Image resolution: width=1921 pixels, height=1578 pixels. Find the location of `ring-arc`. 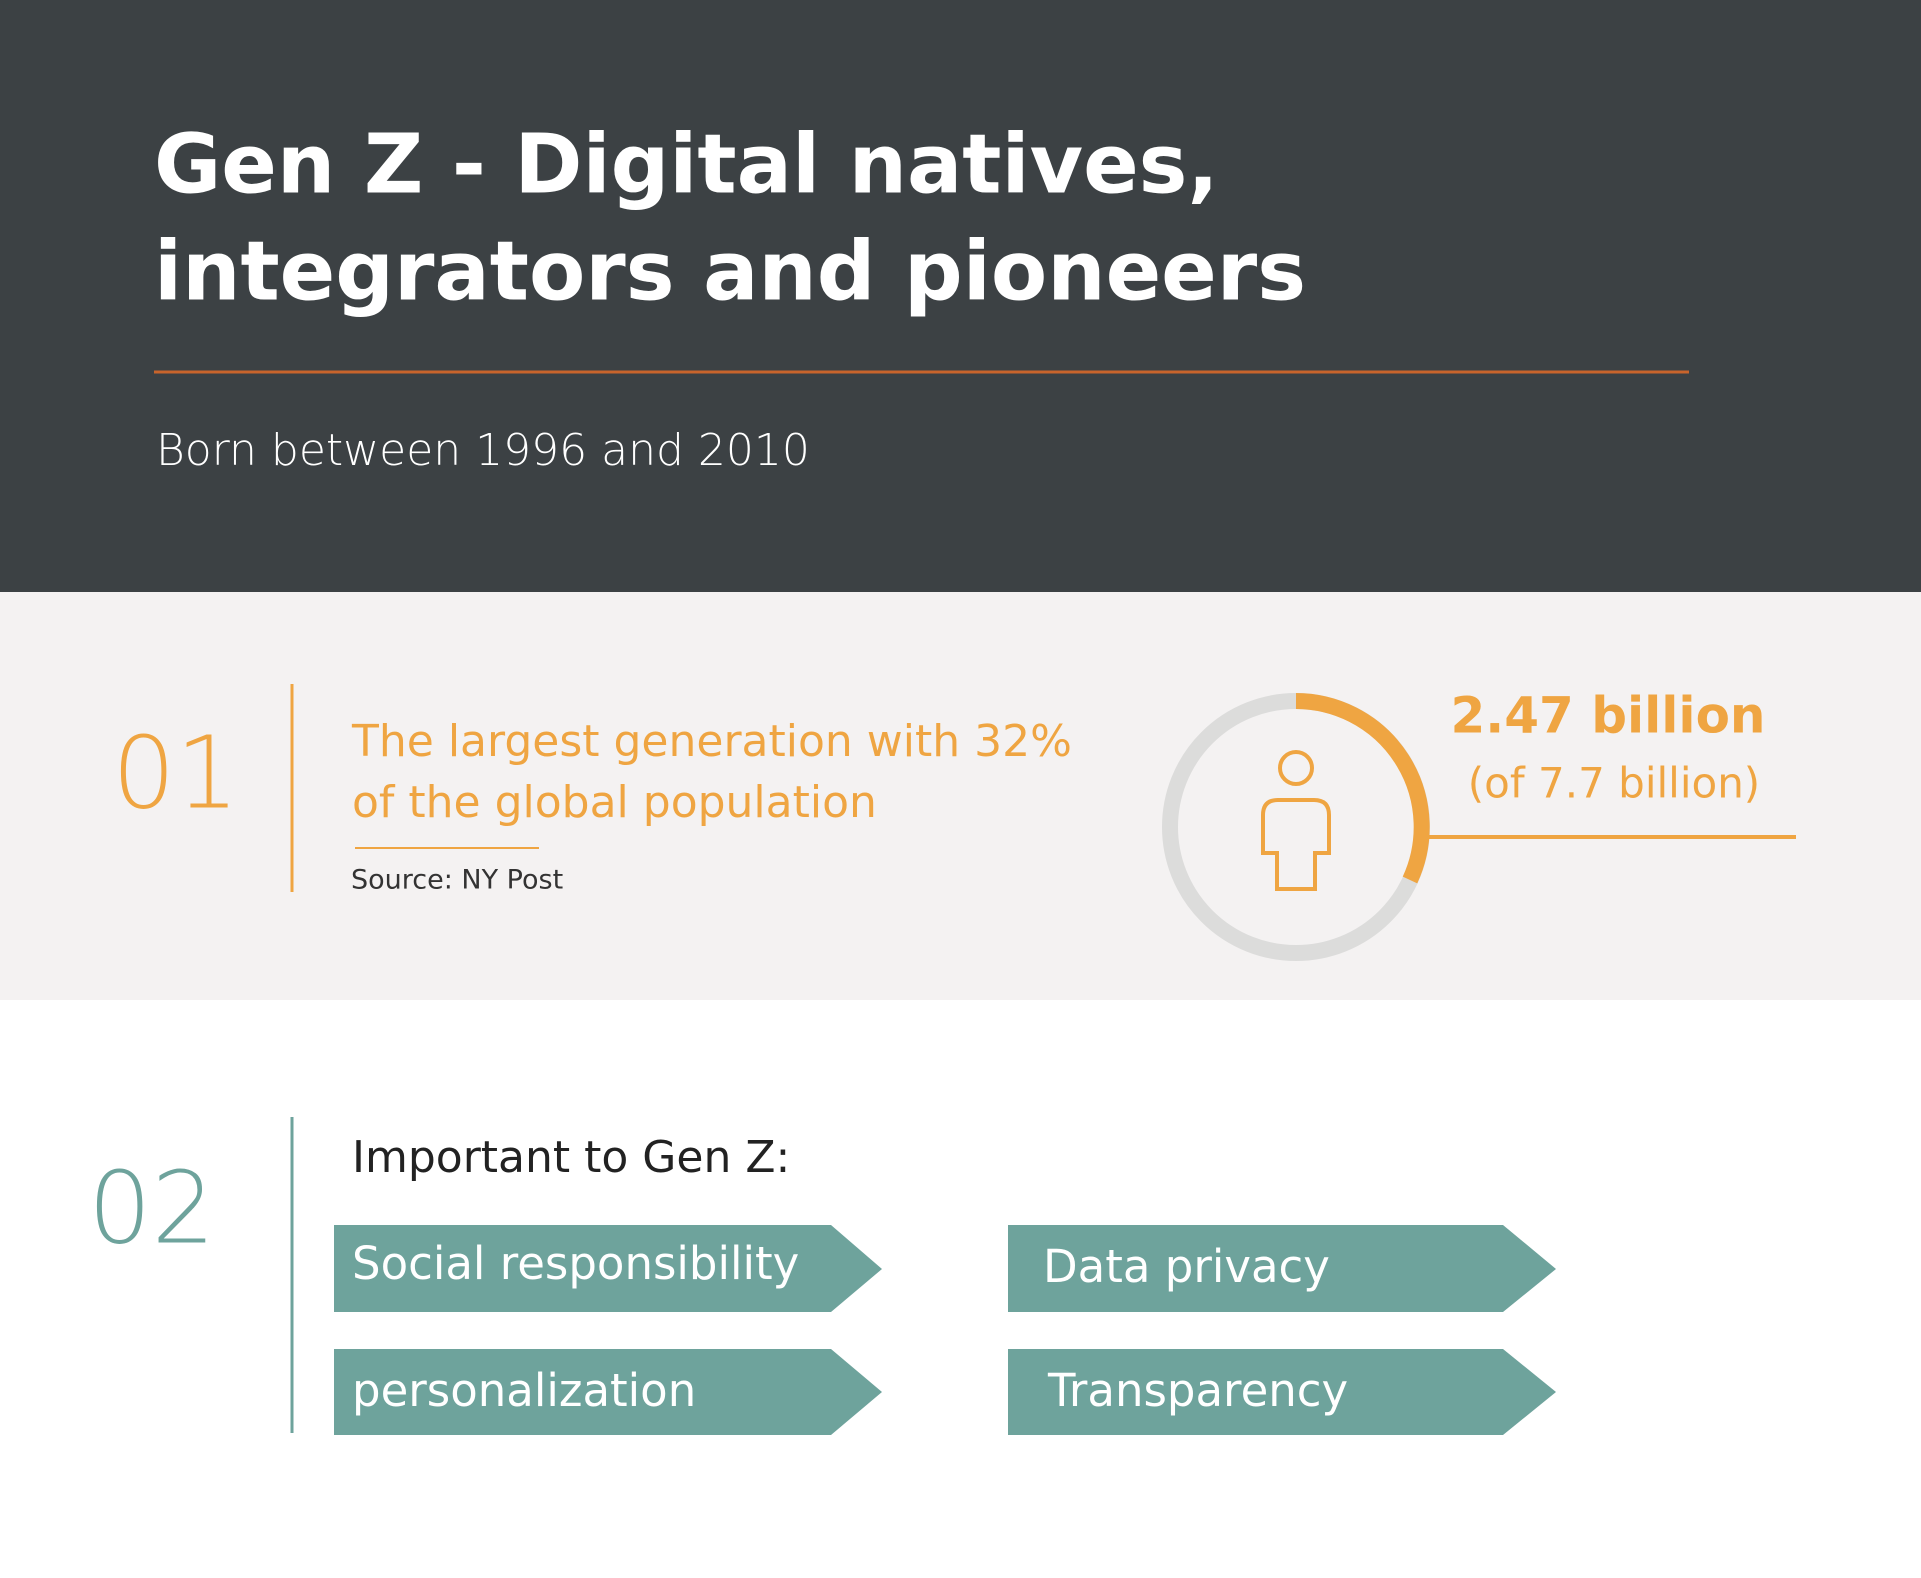

ring-arc is located at coordinates (1362, 788).